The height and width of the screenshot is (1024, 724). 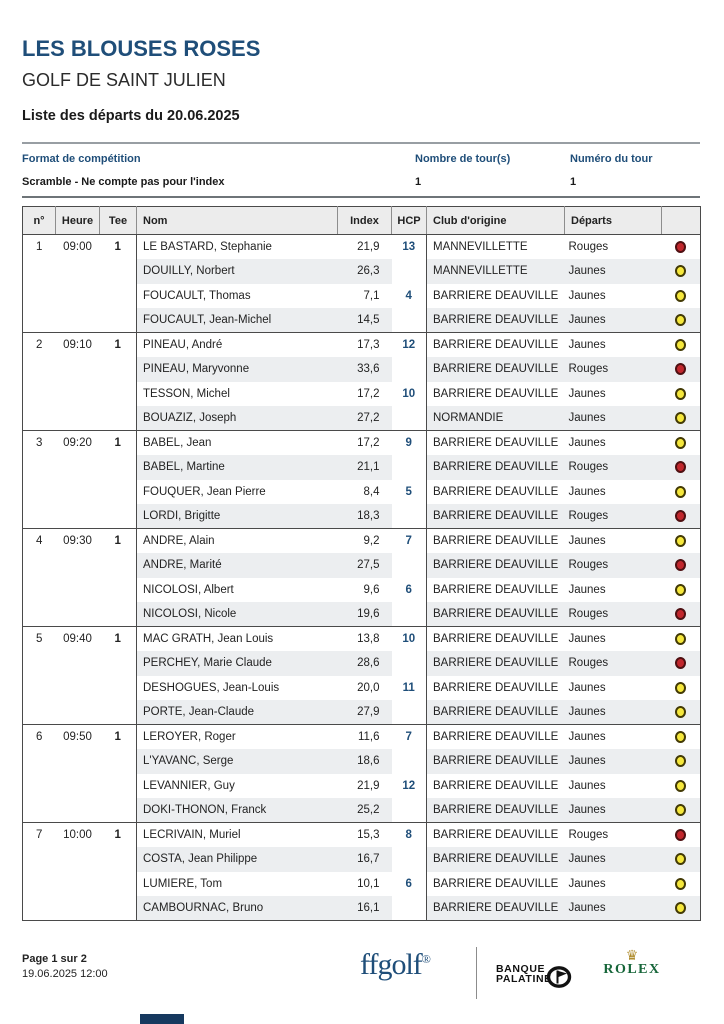 I want to click on bottom-accent-bar, so click(x=162, y=1019).